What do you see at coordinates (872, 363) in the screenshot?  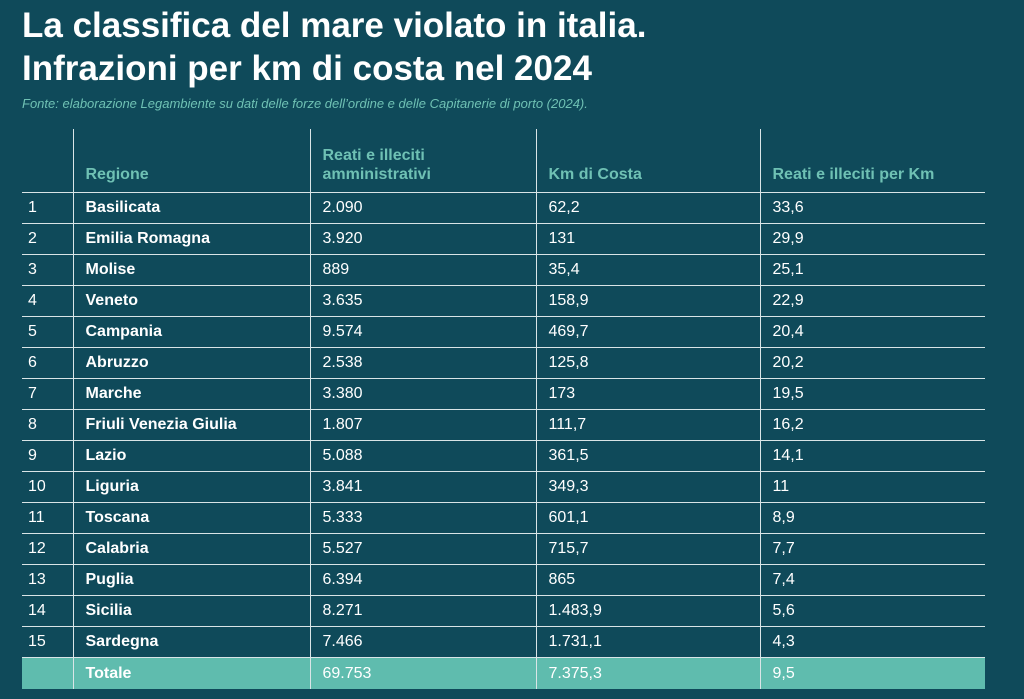 I see `offenses-per-km-cell: 20,2` at bounding box center [872, 363].